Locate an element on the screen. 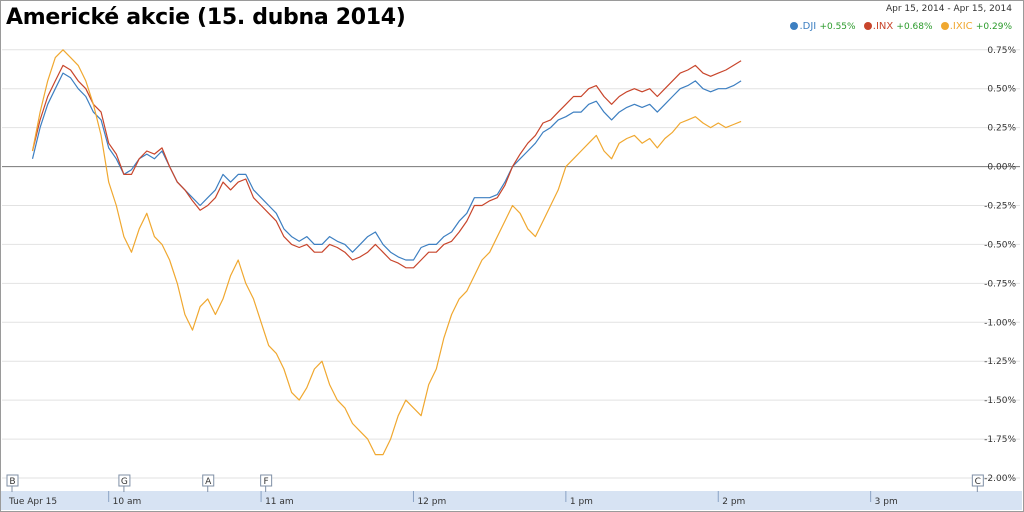  legend-item-inx: .INX +0.68% is located at coordinates (899, 26).